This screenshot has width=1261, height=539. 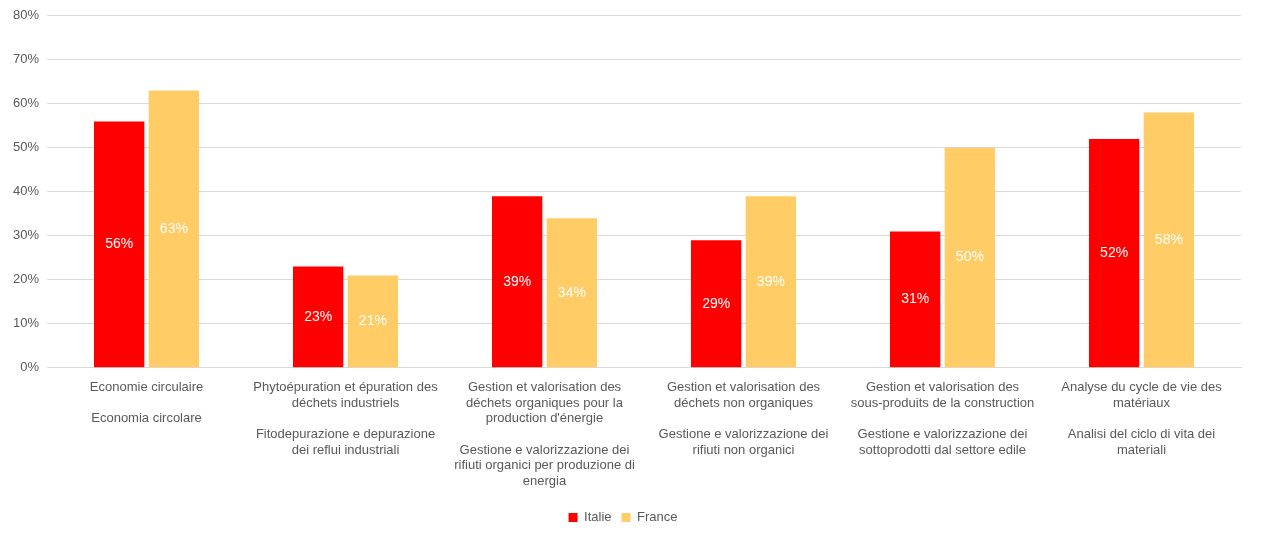 I want to click on category-label: Phytoépuration et épuration des déchets industriels Fitodepurazione e depurazione dei reflui industriali, so click(x=345, y=418).